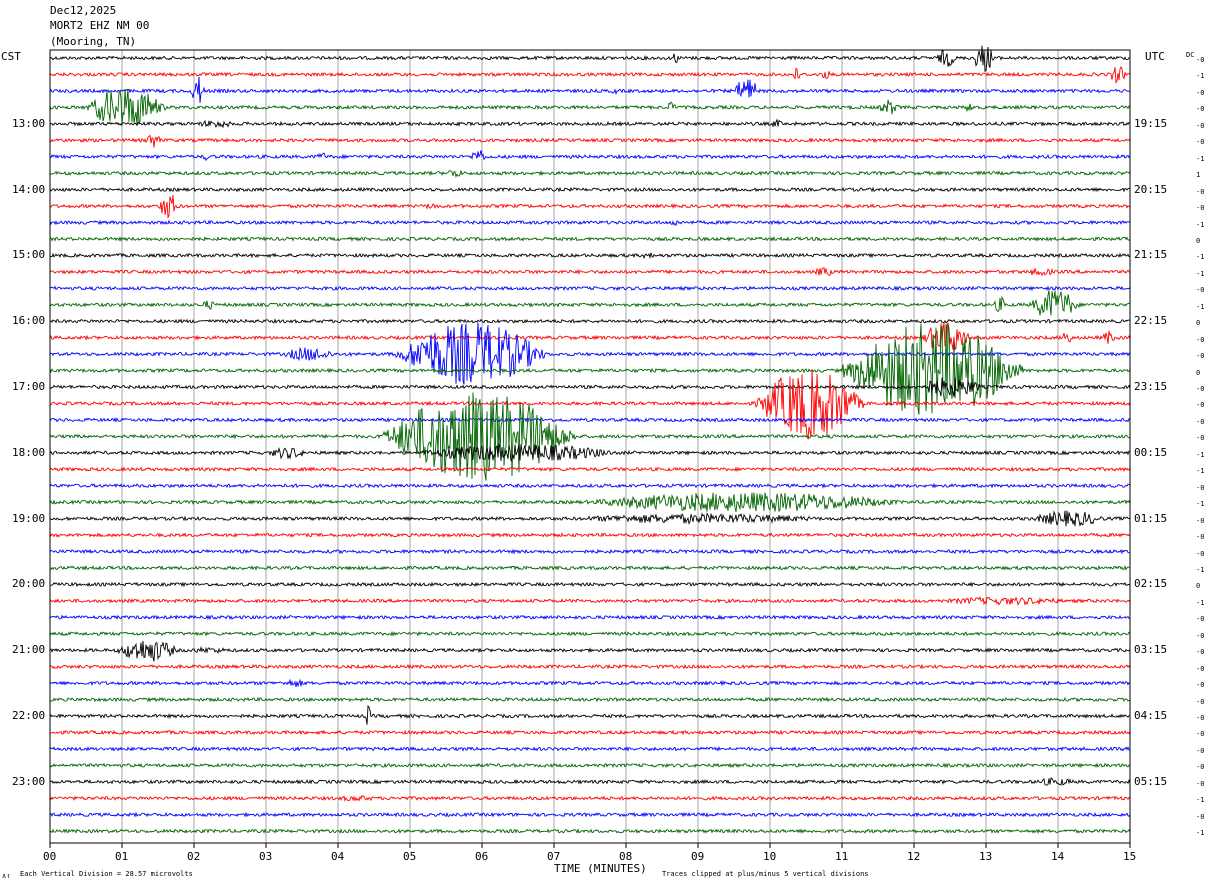 This screenshot has width=1210, height=886. I want to click on left-hour-label: 19:00, so click(29, 518).